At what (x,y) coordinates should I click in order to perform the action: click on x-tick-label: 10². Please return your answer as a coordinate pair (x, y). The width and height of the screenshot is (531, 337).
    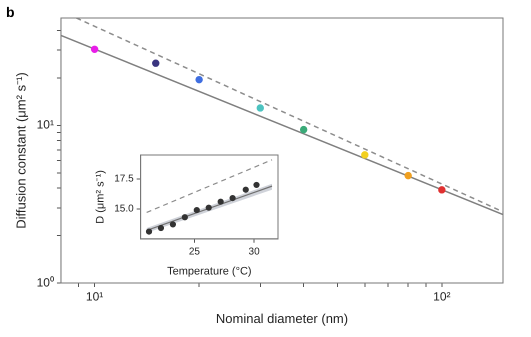
    Looking at the image, I should click on (442, 297).